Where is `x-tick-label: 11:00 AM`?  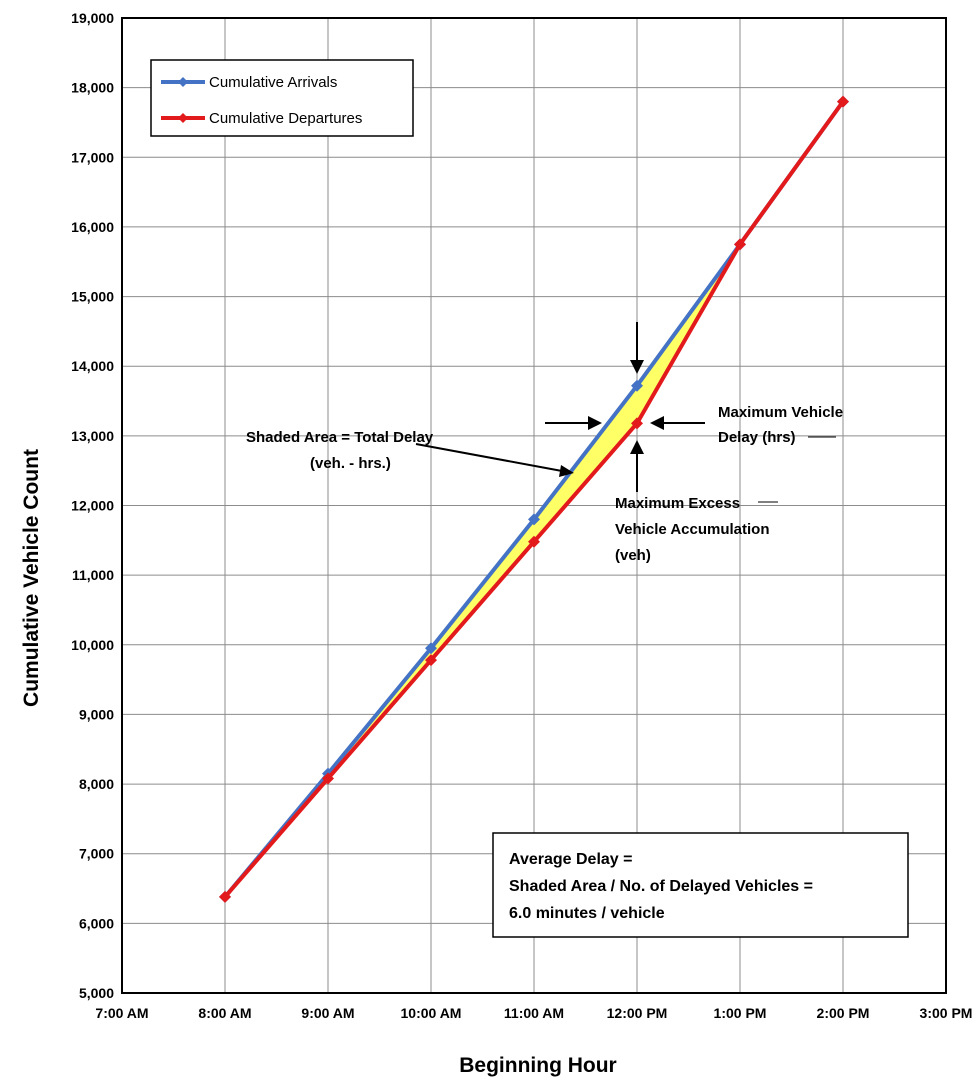 x-tick-label: 11:00 AM is located at coordinates (534, 1013).